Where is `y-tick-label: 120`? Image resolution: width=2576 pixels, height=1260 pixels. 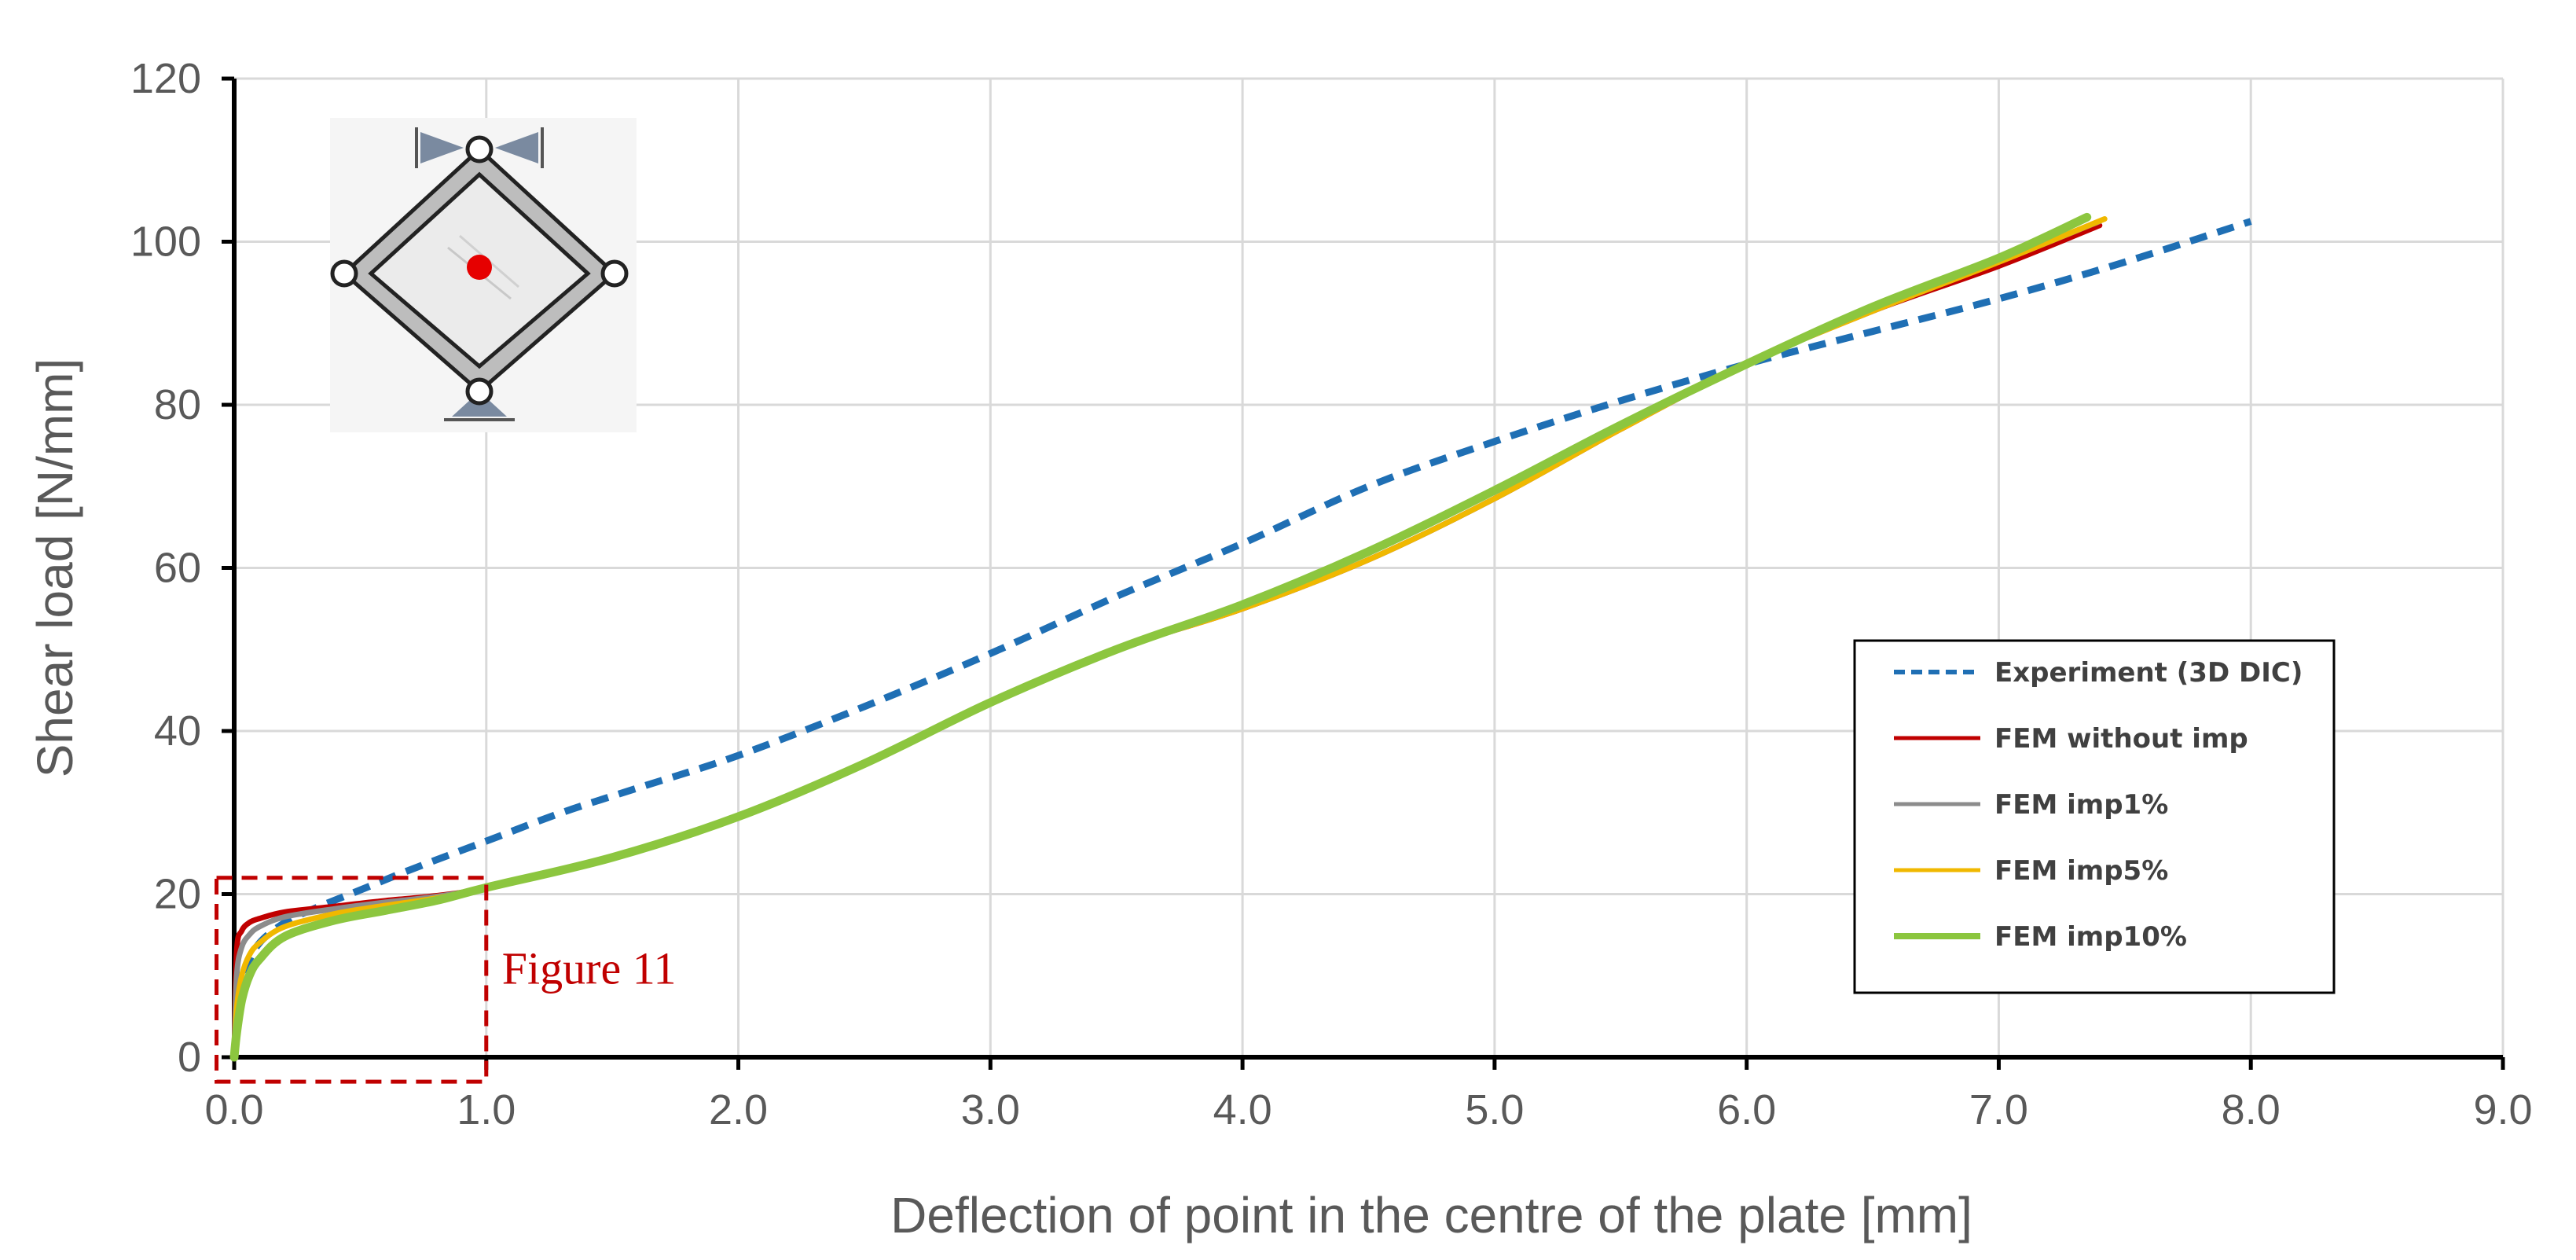
y-tick-label: 120 is located at coordinates (165, 78).